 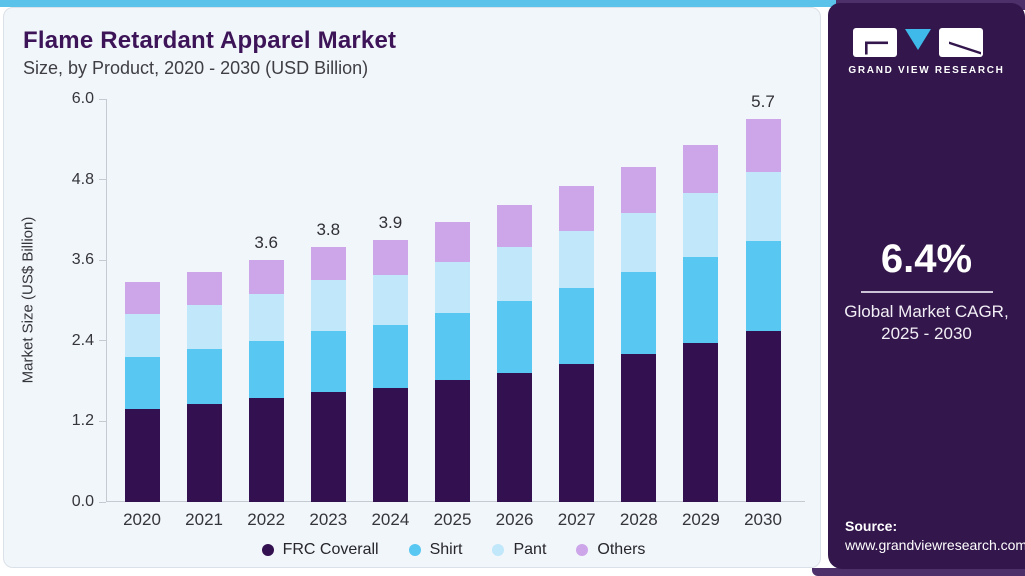 I want to click on bar-2025, so click(x=452, y=361).